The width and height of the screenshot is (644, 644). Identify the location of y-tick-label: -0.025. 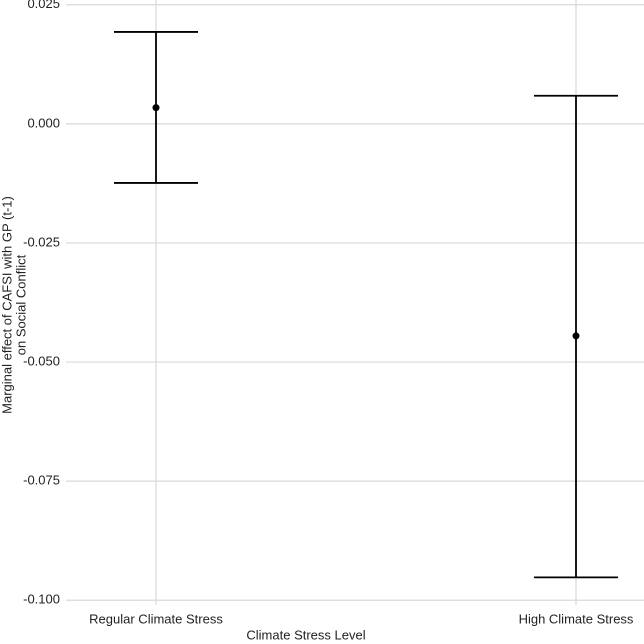
(41, 241).